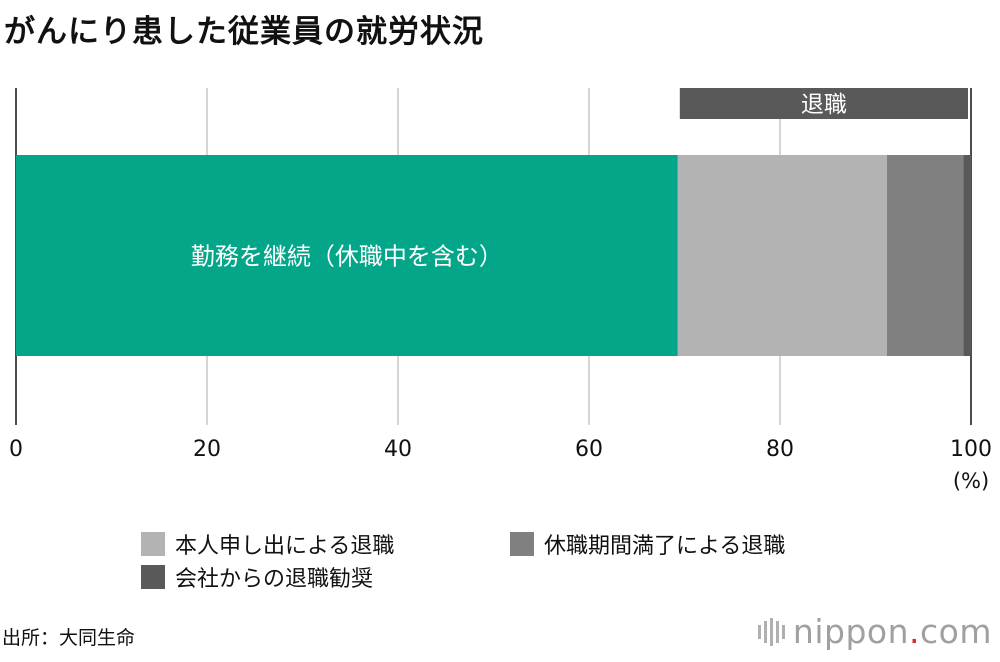 The image size is (1000, 662). I want to click on legend-item-voluntary: 本人申し出による退職, so click(267, 544).